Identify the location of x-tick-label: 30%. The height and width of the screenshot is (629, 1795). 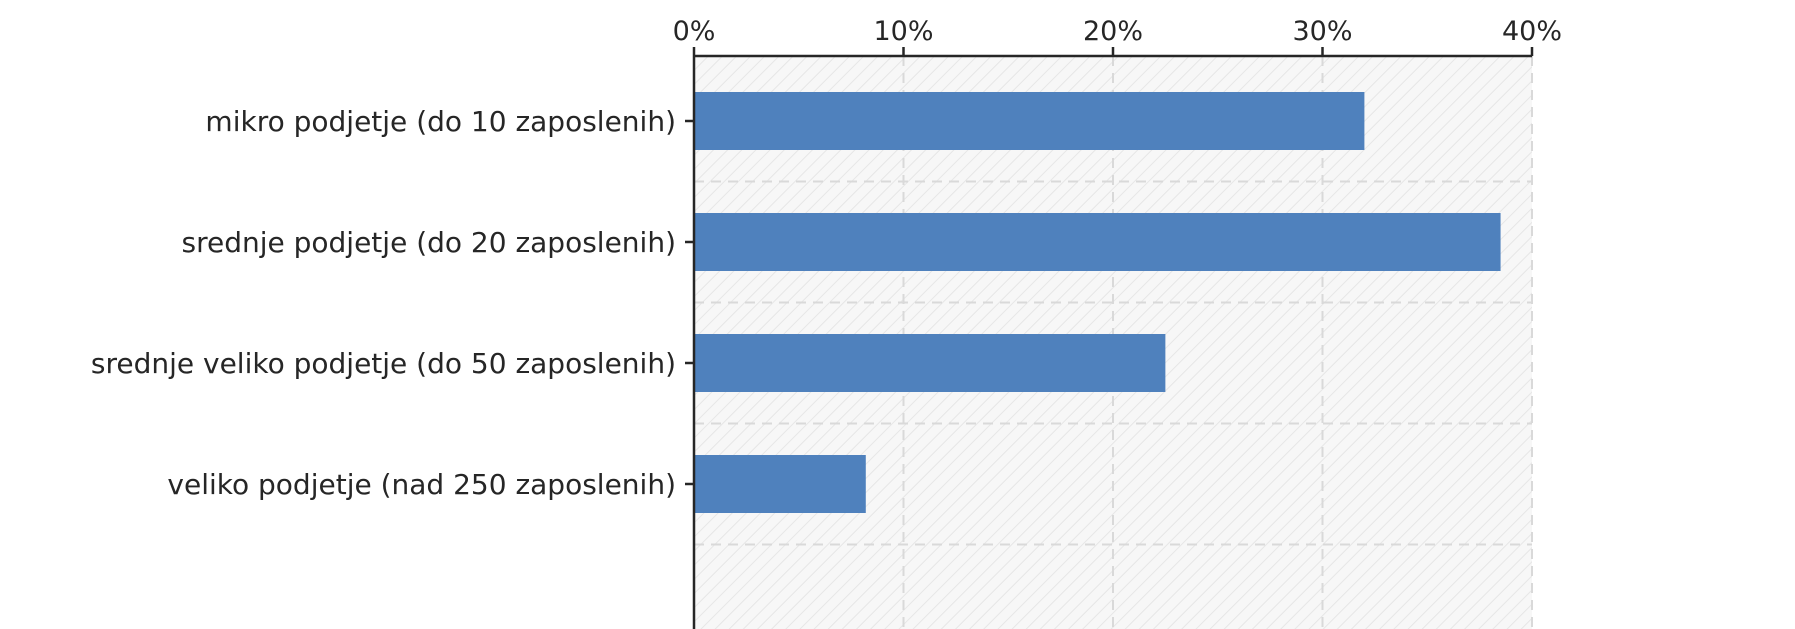
(1322, 31).